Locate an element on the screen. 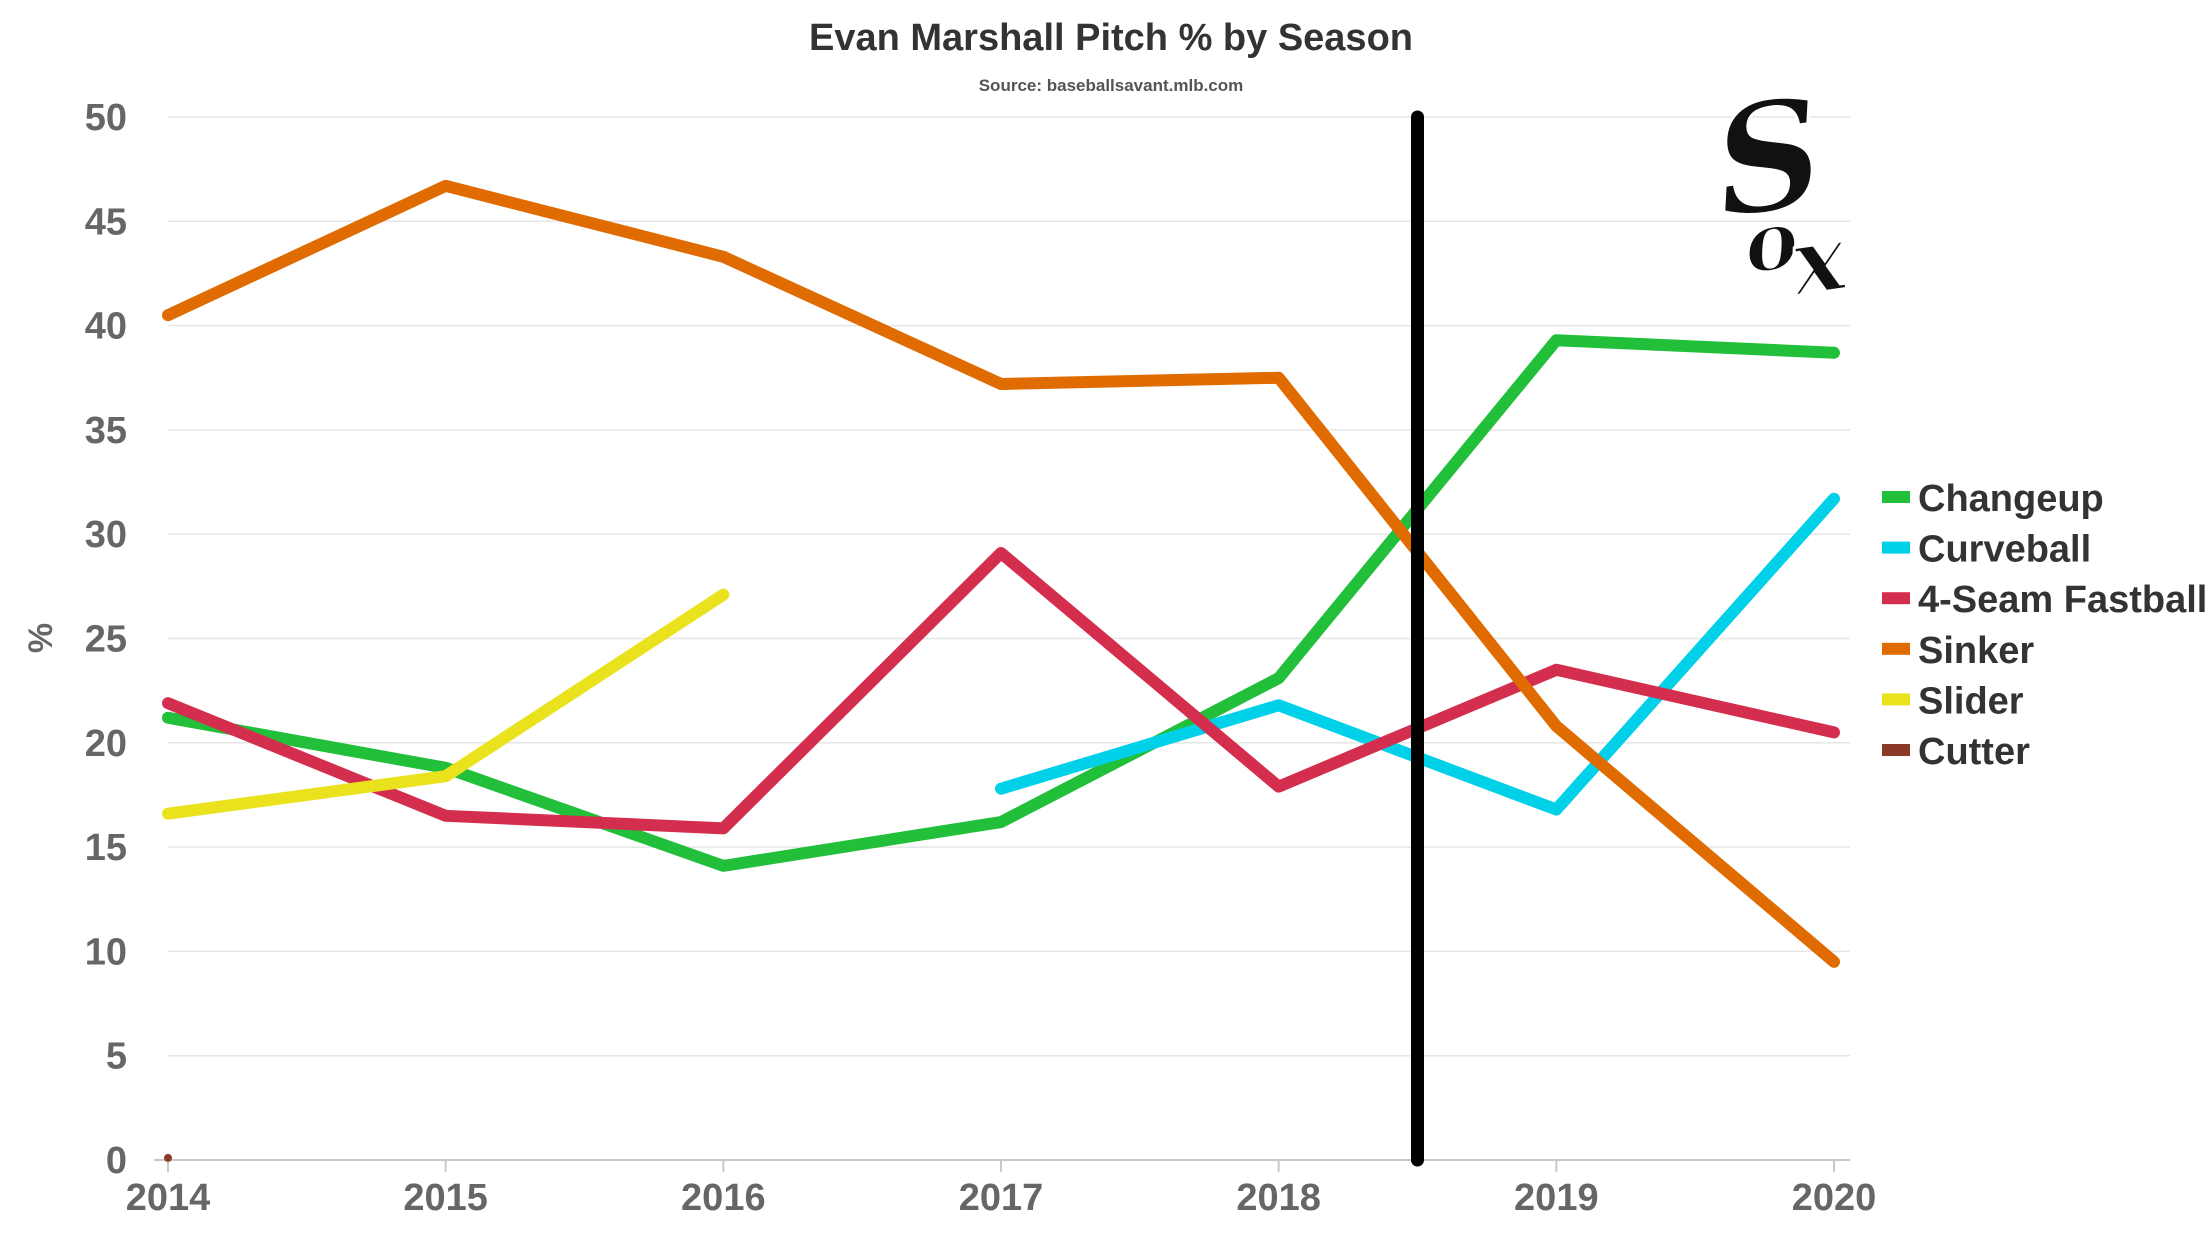 The width and height of the screenshot is (2208, 1242). legend-label-sinker: Sinker is located at coordinates (1976, 651).